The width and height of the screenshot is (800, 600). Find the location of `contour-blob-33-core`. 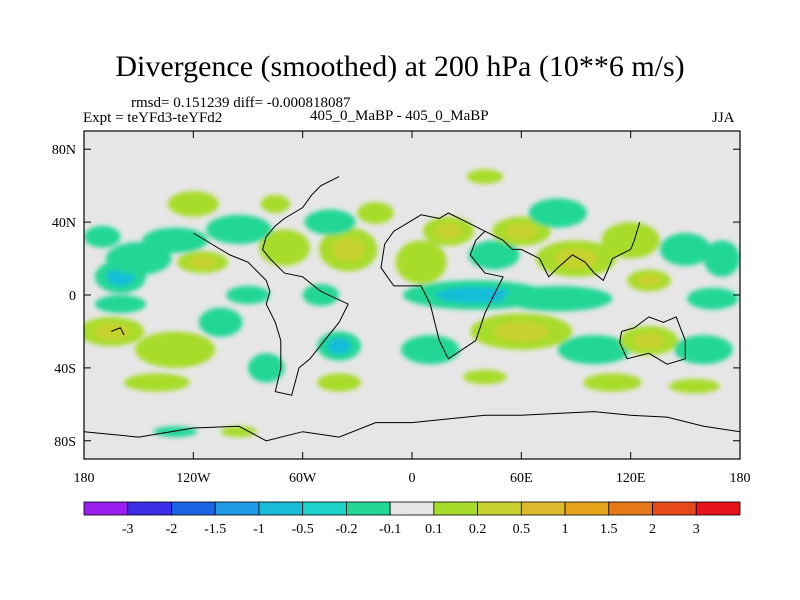

contour-blob-33-core is located at coordinates (339, 346).